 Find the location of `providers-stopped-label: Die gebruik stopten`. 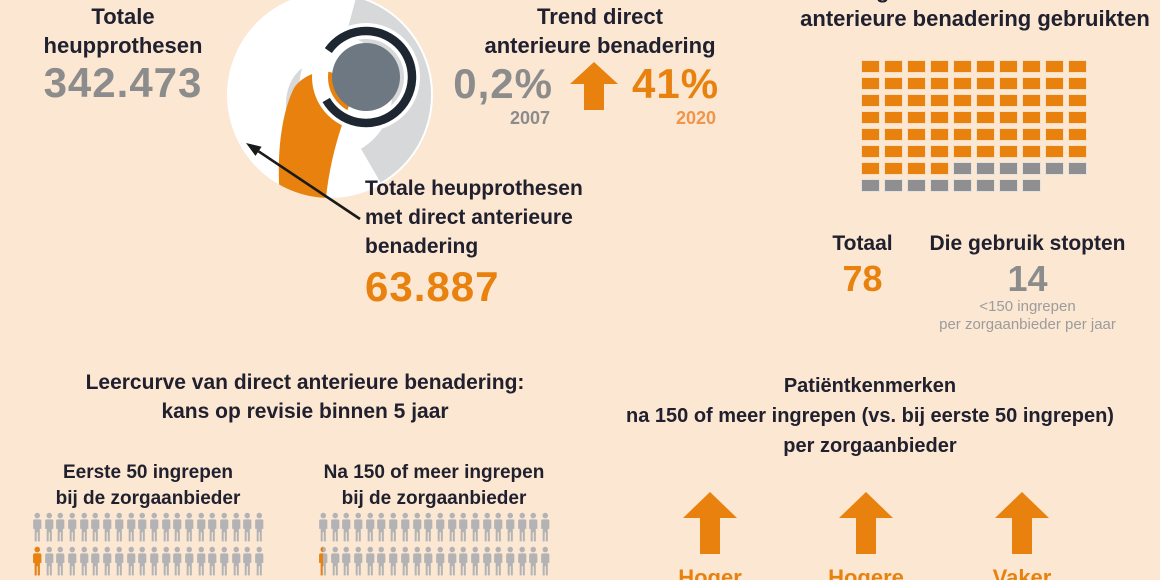

providers-stopped-label: Die gebruik stopten is located at coordinates (1027, 243).